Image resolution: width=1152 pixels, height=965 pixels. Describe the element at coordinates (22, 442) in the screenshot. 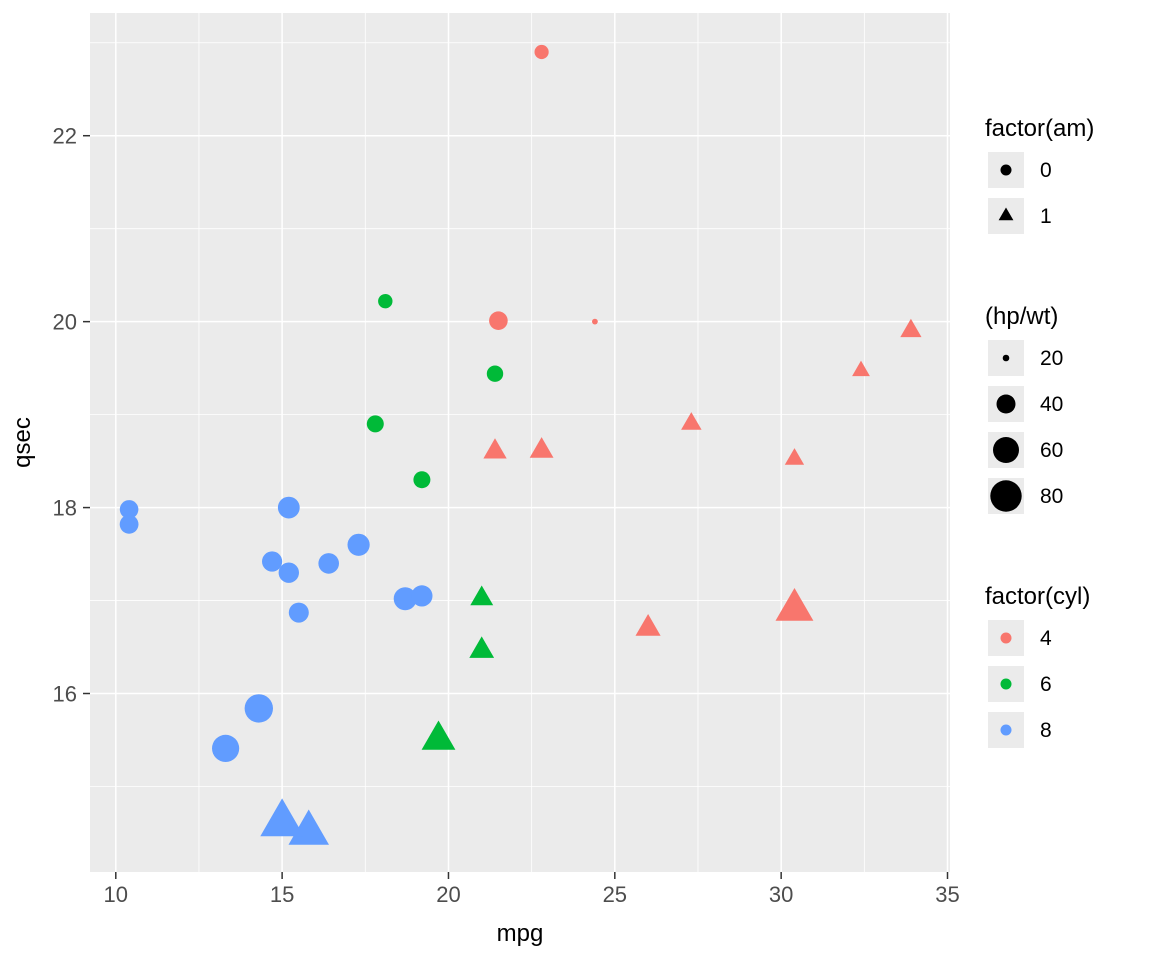

I see `y-axis-title: qsec` at that location.